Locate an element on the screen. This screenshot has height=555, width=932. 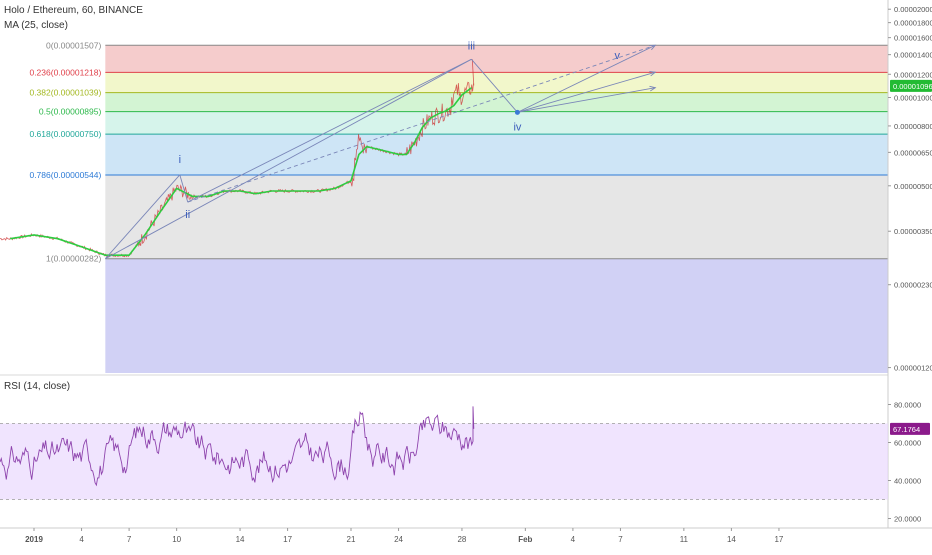
current-price-badge is located at coordinates (911, 85).